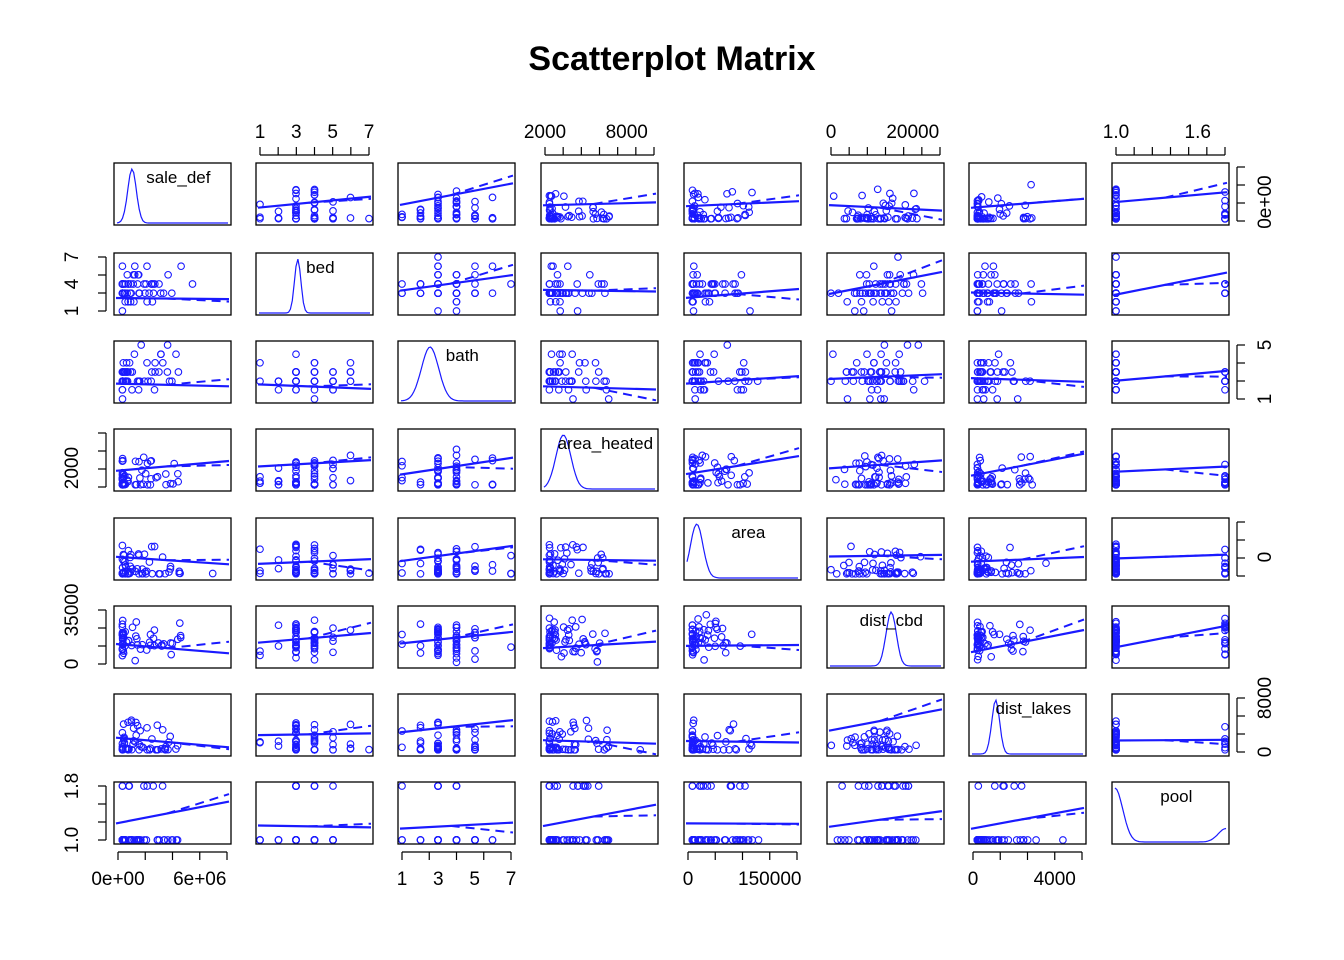 The width and height of the screenshot is (1344, 960). What do you see at coordinates (1055, 879) in the screenshot?
I see `tick-label: 4000` at bounding box center [1055, 879].